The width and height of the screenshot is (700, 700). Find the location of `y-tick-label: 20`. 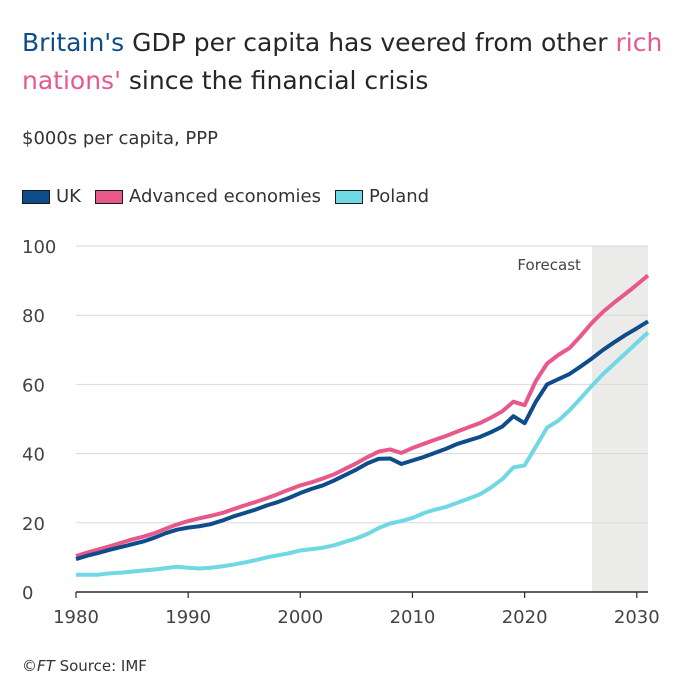

y-tick-label: 20 is located at coordinates (33, 524).